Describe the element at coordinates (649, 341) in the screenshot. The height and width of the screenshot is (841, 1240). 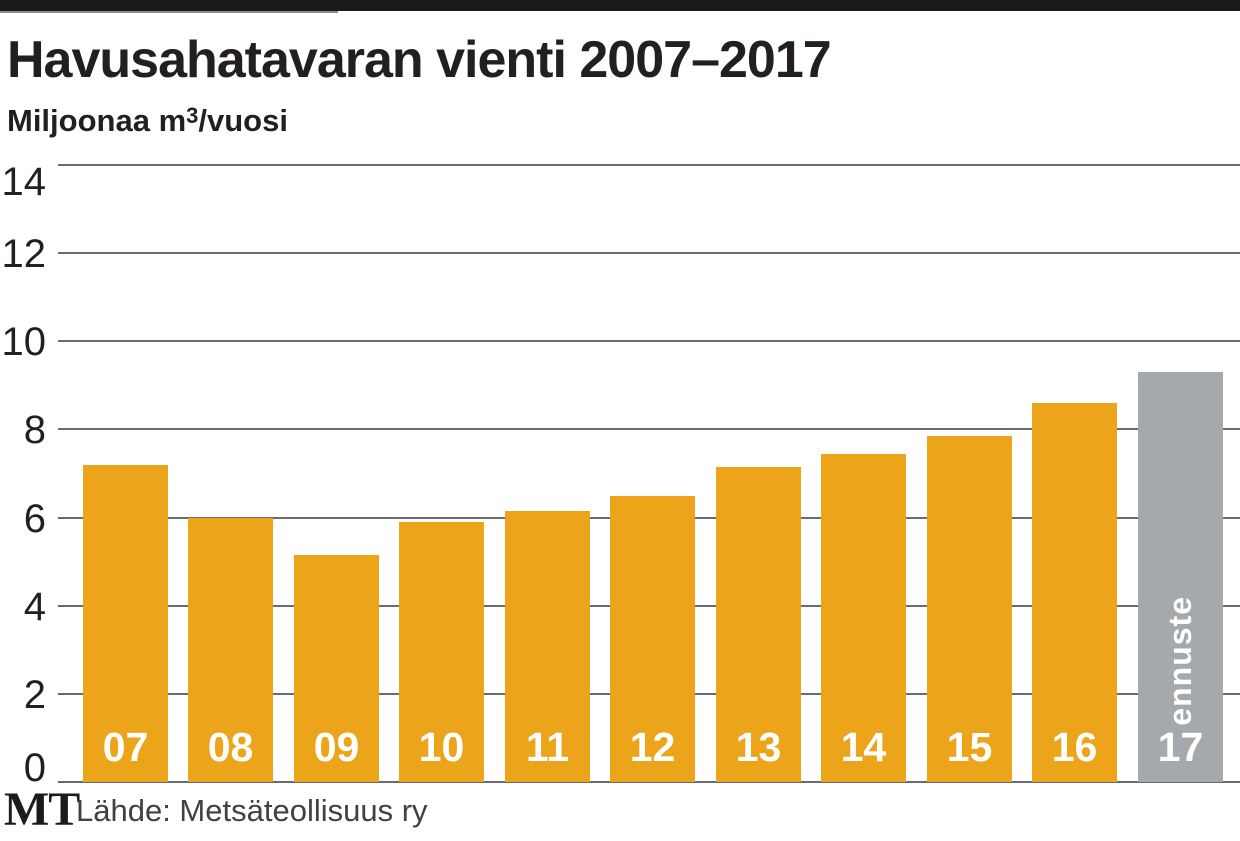
I see `gridline-y10` at that location.